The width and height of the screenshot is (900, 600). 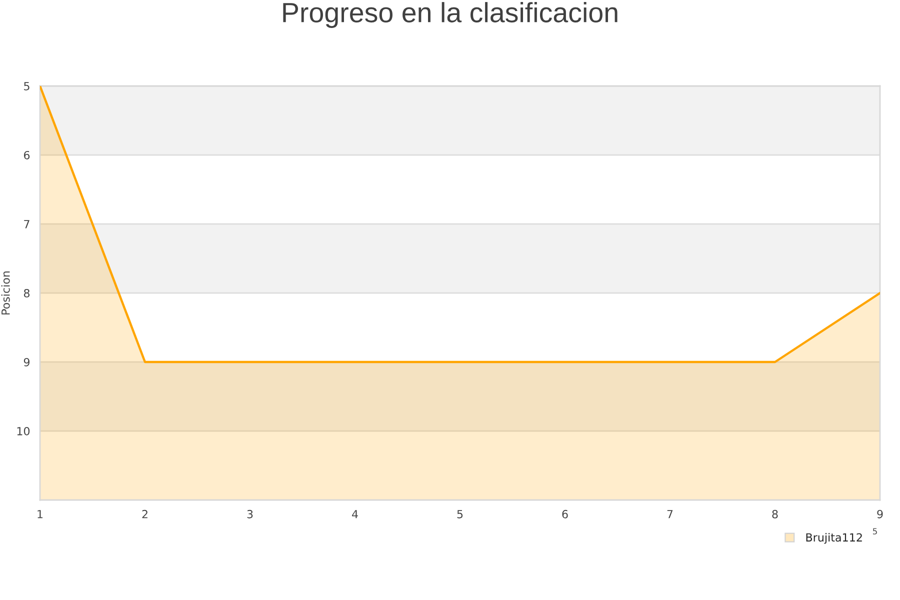 What do you see at coordinates (565, 514) in the screenshot?
I see `x-tick-label: 6` at bounding box center [565, 514].